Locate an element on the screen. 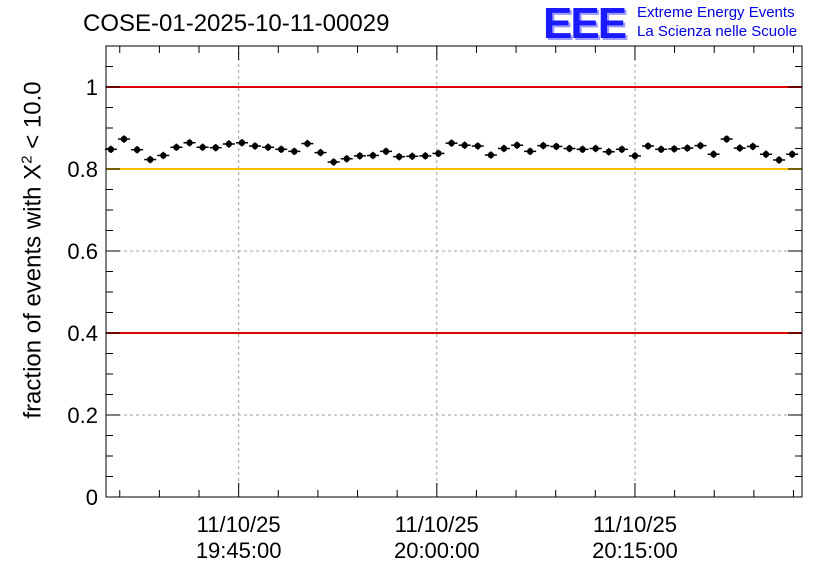  x-tick-time: 20:15:00 is located at coordinates (635, 550).